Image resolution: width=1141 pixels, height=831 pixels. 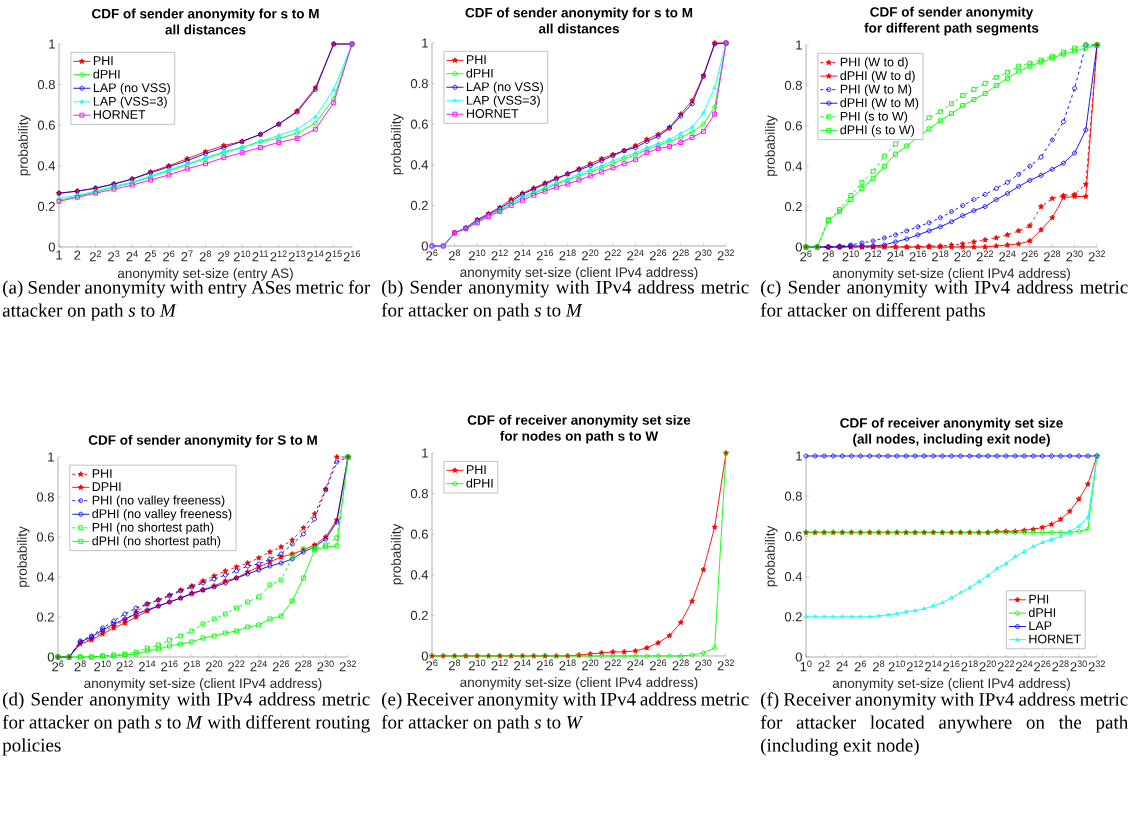 I want to click on y-tick-label: 0.6, so click(x=793, y=126).